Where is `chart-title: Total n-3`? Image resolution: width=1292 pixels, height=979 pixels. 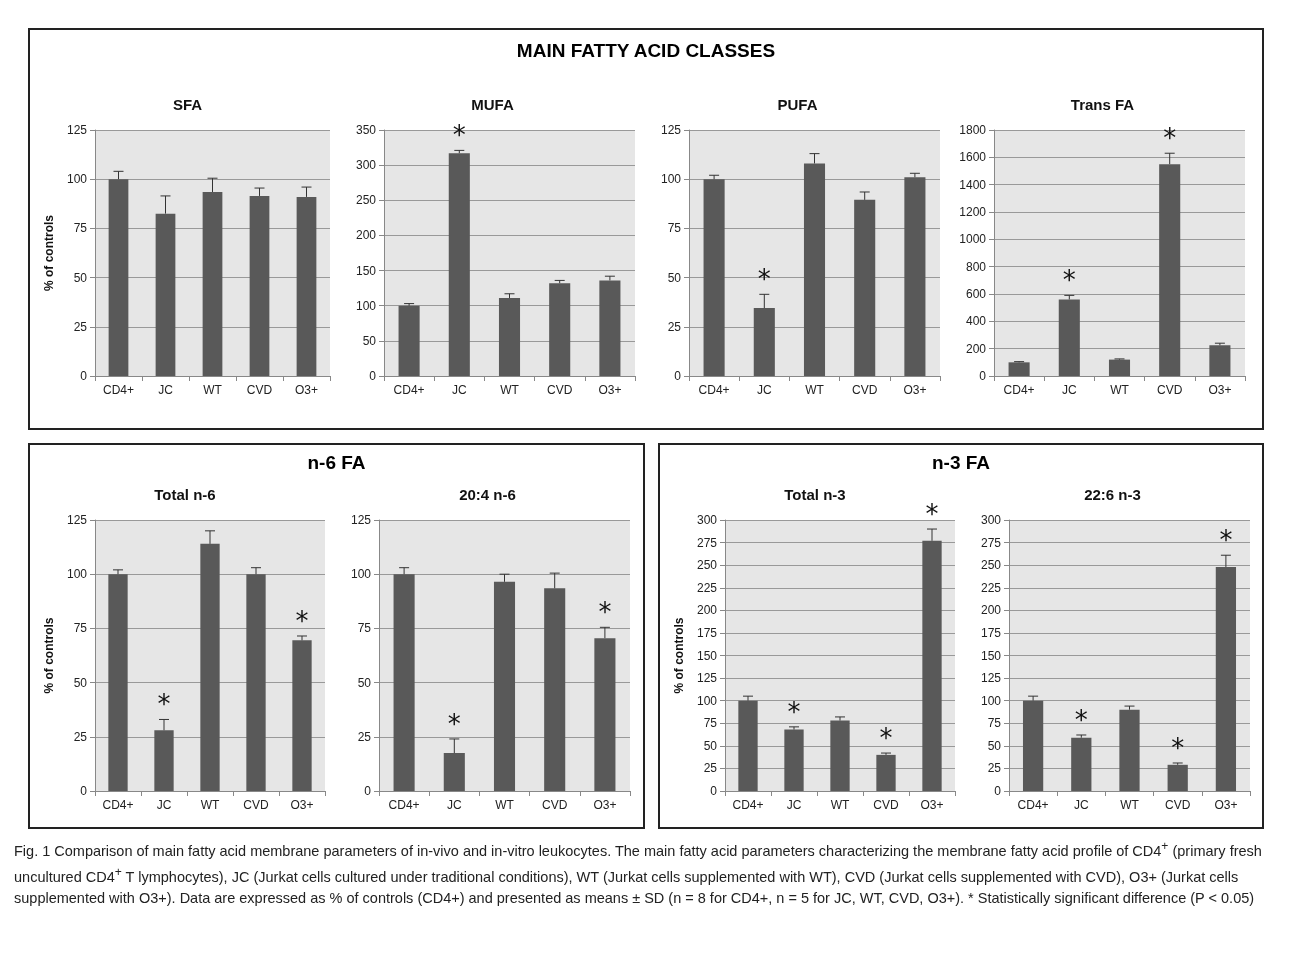
chart-title: Total n-3 is located at coordinates (815, 494).